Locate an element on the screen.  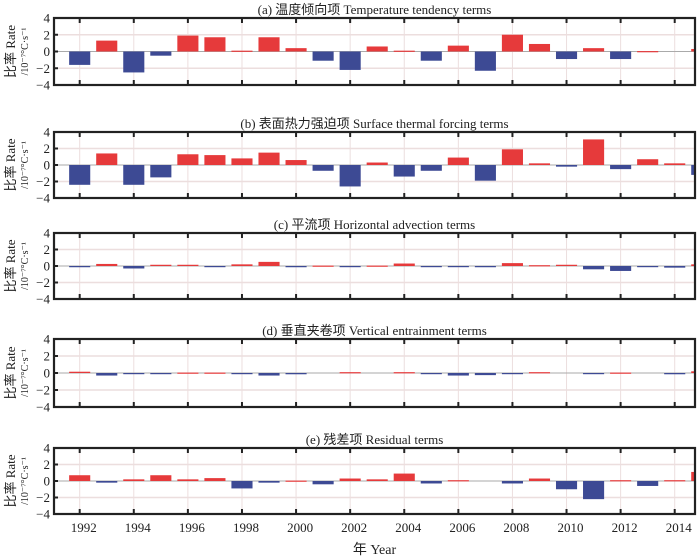
panel-title: (a) 温度倾向项 Temperature tendency terms is located at coordinates (375, 9).